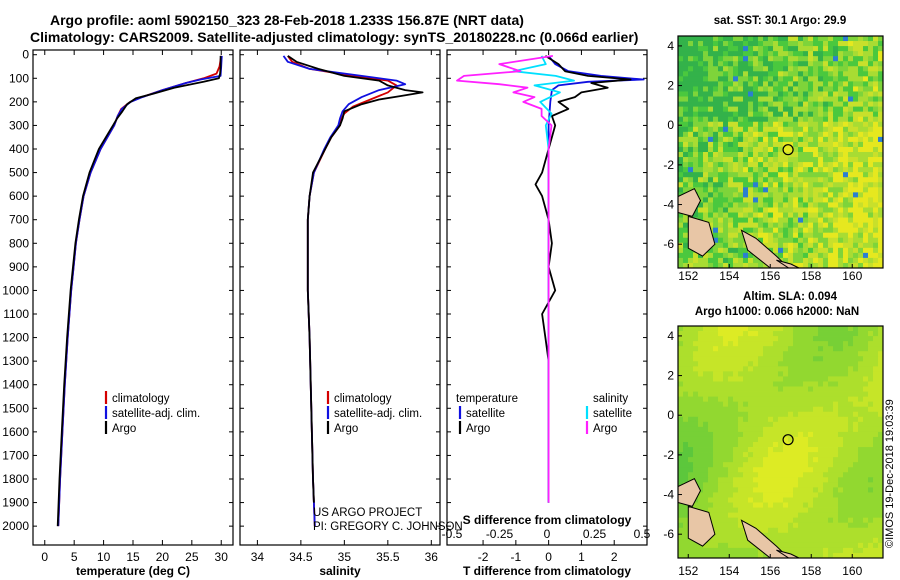 The width and height of the screenshot is (900, 580). I want to click on lon-tick-label: 156, so click(770, 571).